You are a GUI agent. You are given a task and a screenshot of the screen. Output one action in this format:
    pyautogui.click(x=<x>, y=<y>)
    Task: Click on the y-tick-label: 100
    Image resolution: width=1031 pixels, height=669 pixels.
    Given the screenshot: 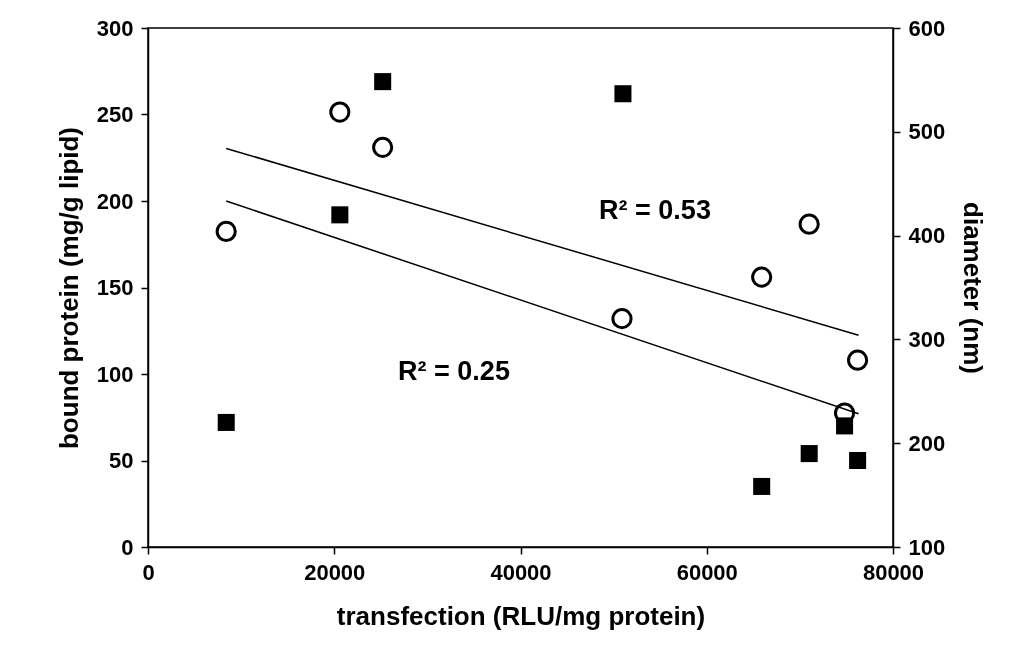 What is the action you would take?
    pyautogui.click(x=115, y=374)
    